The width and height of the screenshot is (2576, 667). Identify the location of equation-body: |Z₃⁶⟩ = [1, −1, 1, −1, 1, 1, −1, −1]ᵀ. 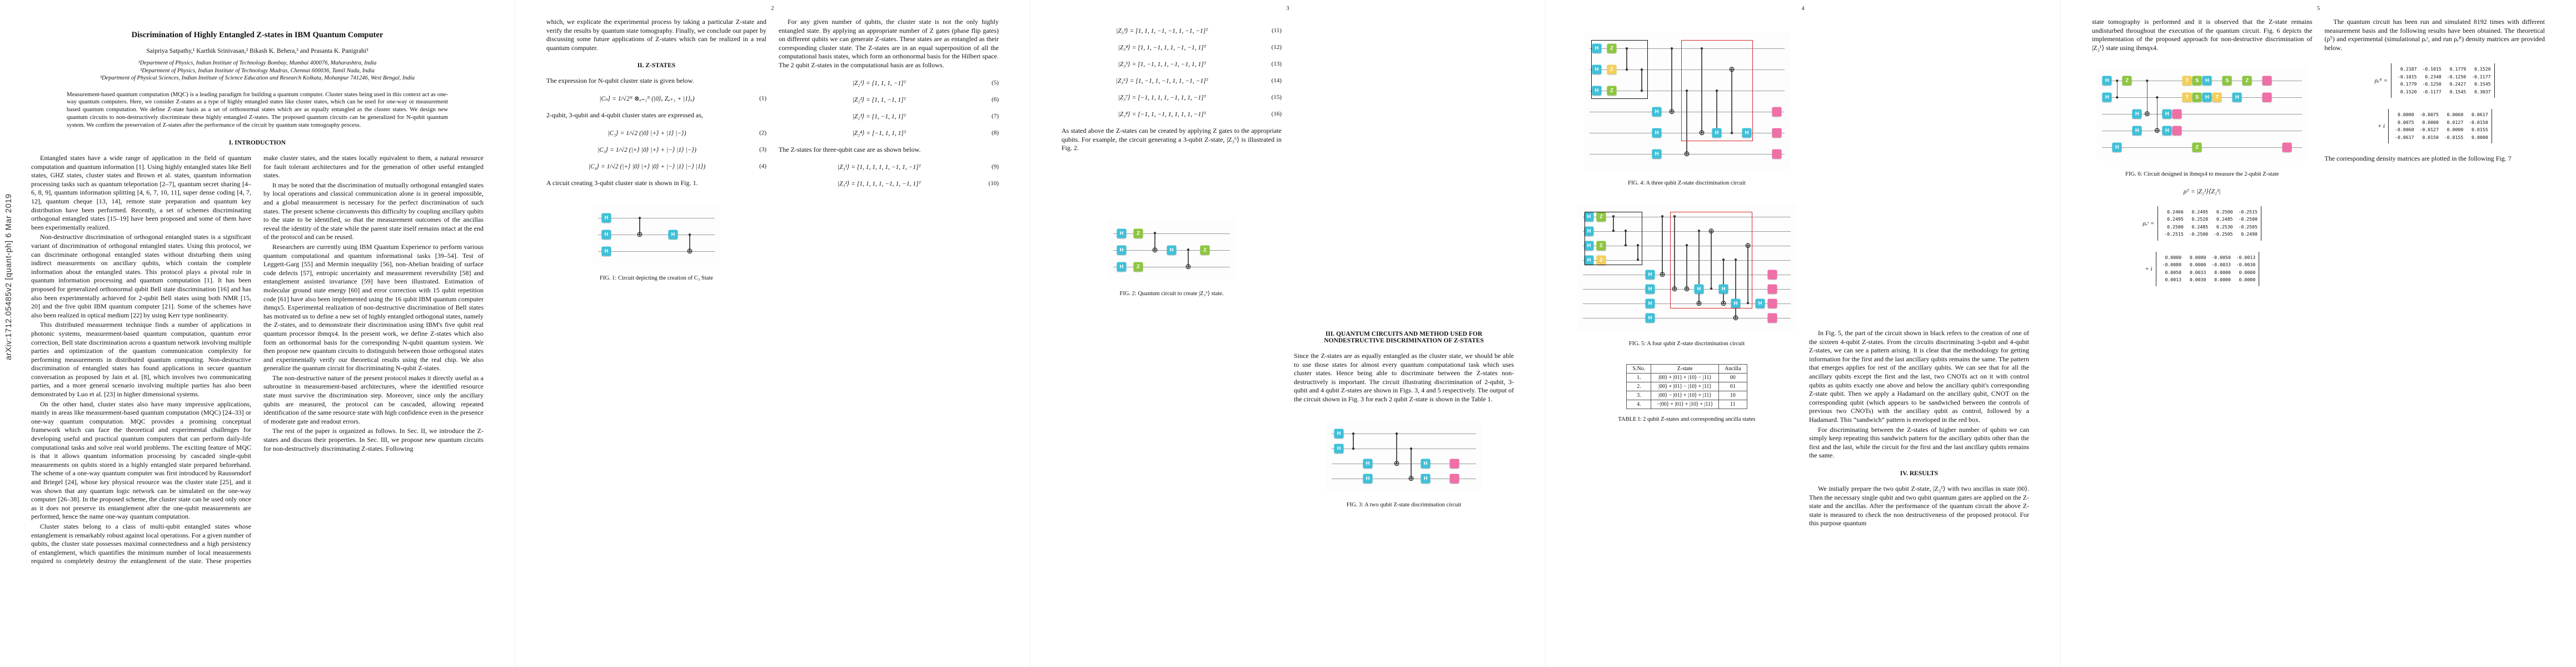
(1162, 81).